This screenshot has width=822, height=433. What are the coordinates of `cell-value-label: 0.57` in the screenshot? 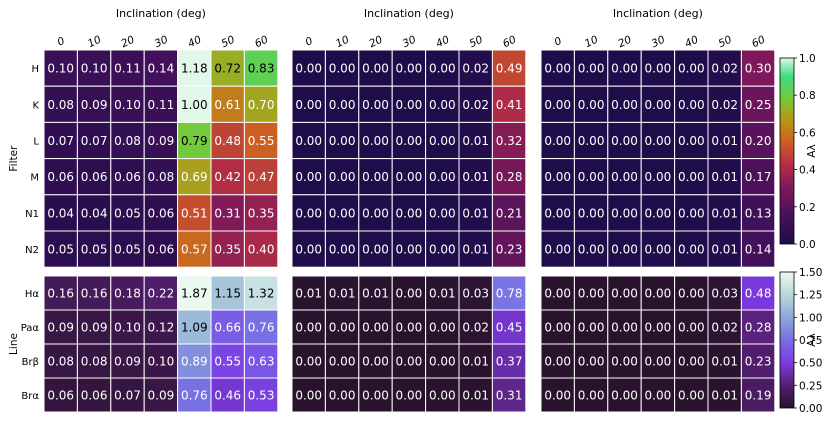 It's located at (194, 250).